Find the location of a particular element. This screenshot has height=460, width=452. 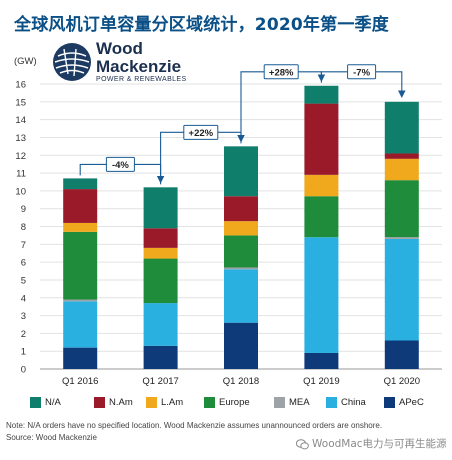

logo-tagline: POWER & RENEWABLES is located at coordinates (141, 79).